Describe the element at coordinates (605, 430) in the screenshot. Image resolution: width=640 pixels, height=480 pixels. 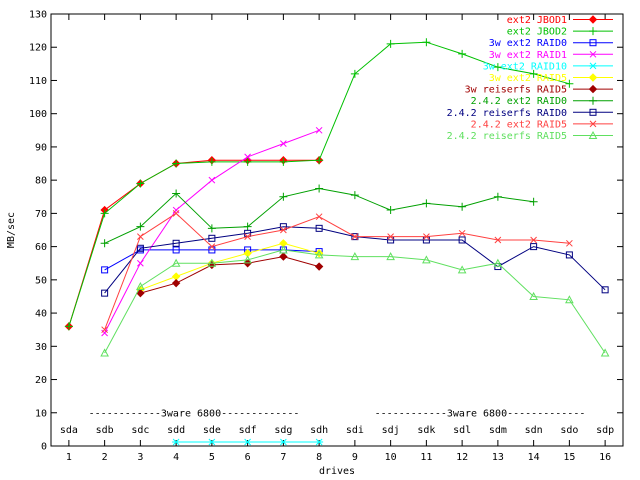
I see `drive-label-sdp: sdp` at that location.